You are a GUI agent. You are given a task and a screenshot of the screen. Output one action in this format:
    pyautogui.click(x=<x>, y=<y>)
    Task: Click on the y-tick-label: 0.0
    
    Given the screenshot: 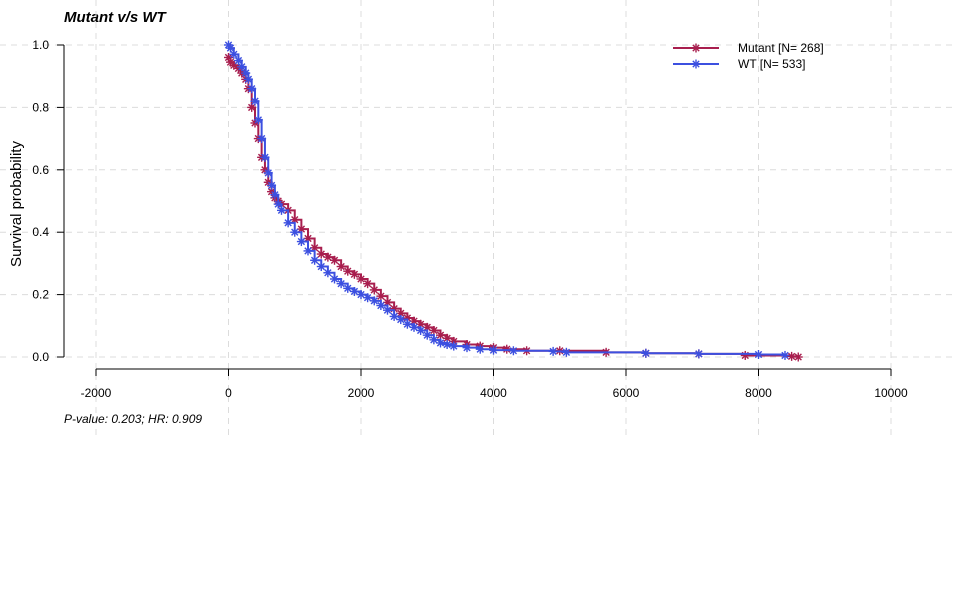 What is the action you would take?
    pyautogui.click(x=40, y=357)
    